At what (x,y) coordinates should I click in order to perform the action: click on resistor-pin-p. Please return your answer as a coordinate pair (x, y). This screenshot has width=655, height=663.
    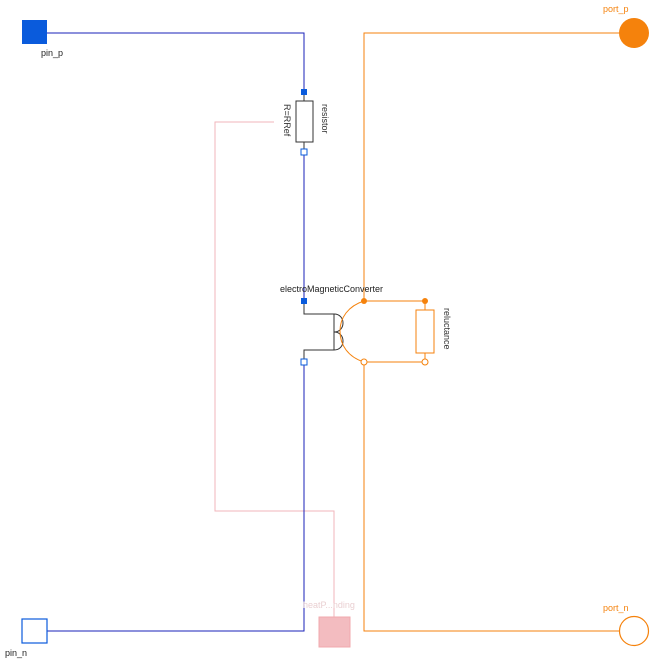
    Looking at the image, I should click on (304, 92).